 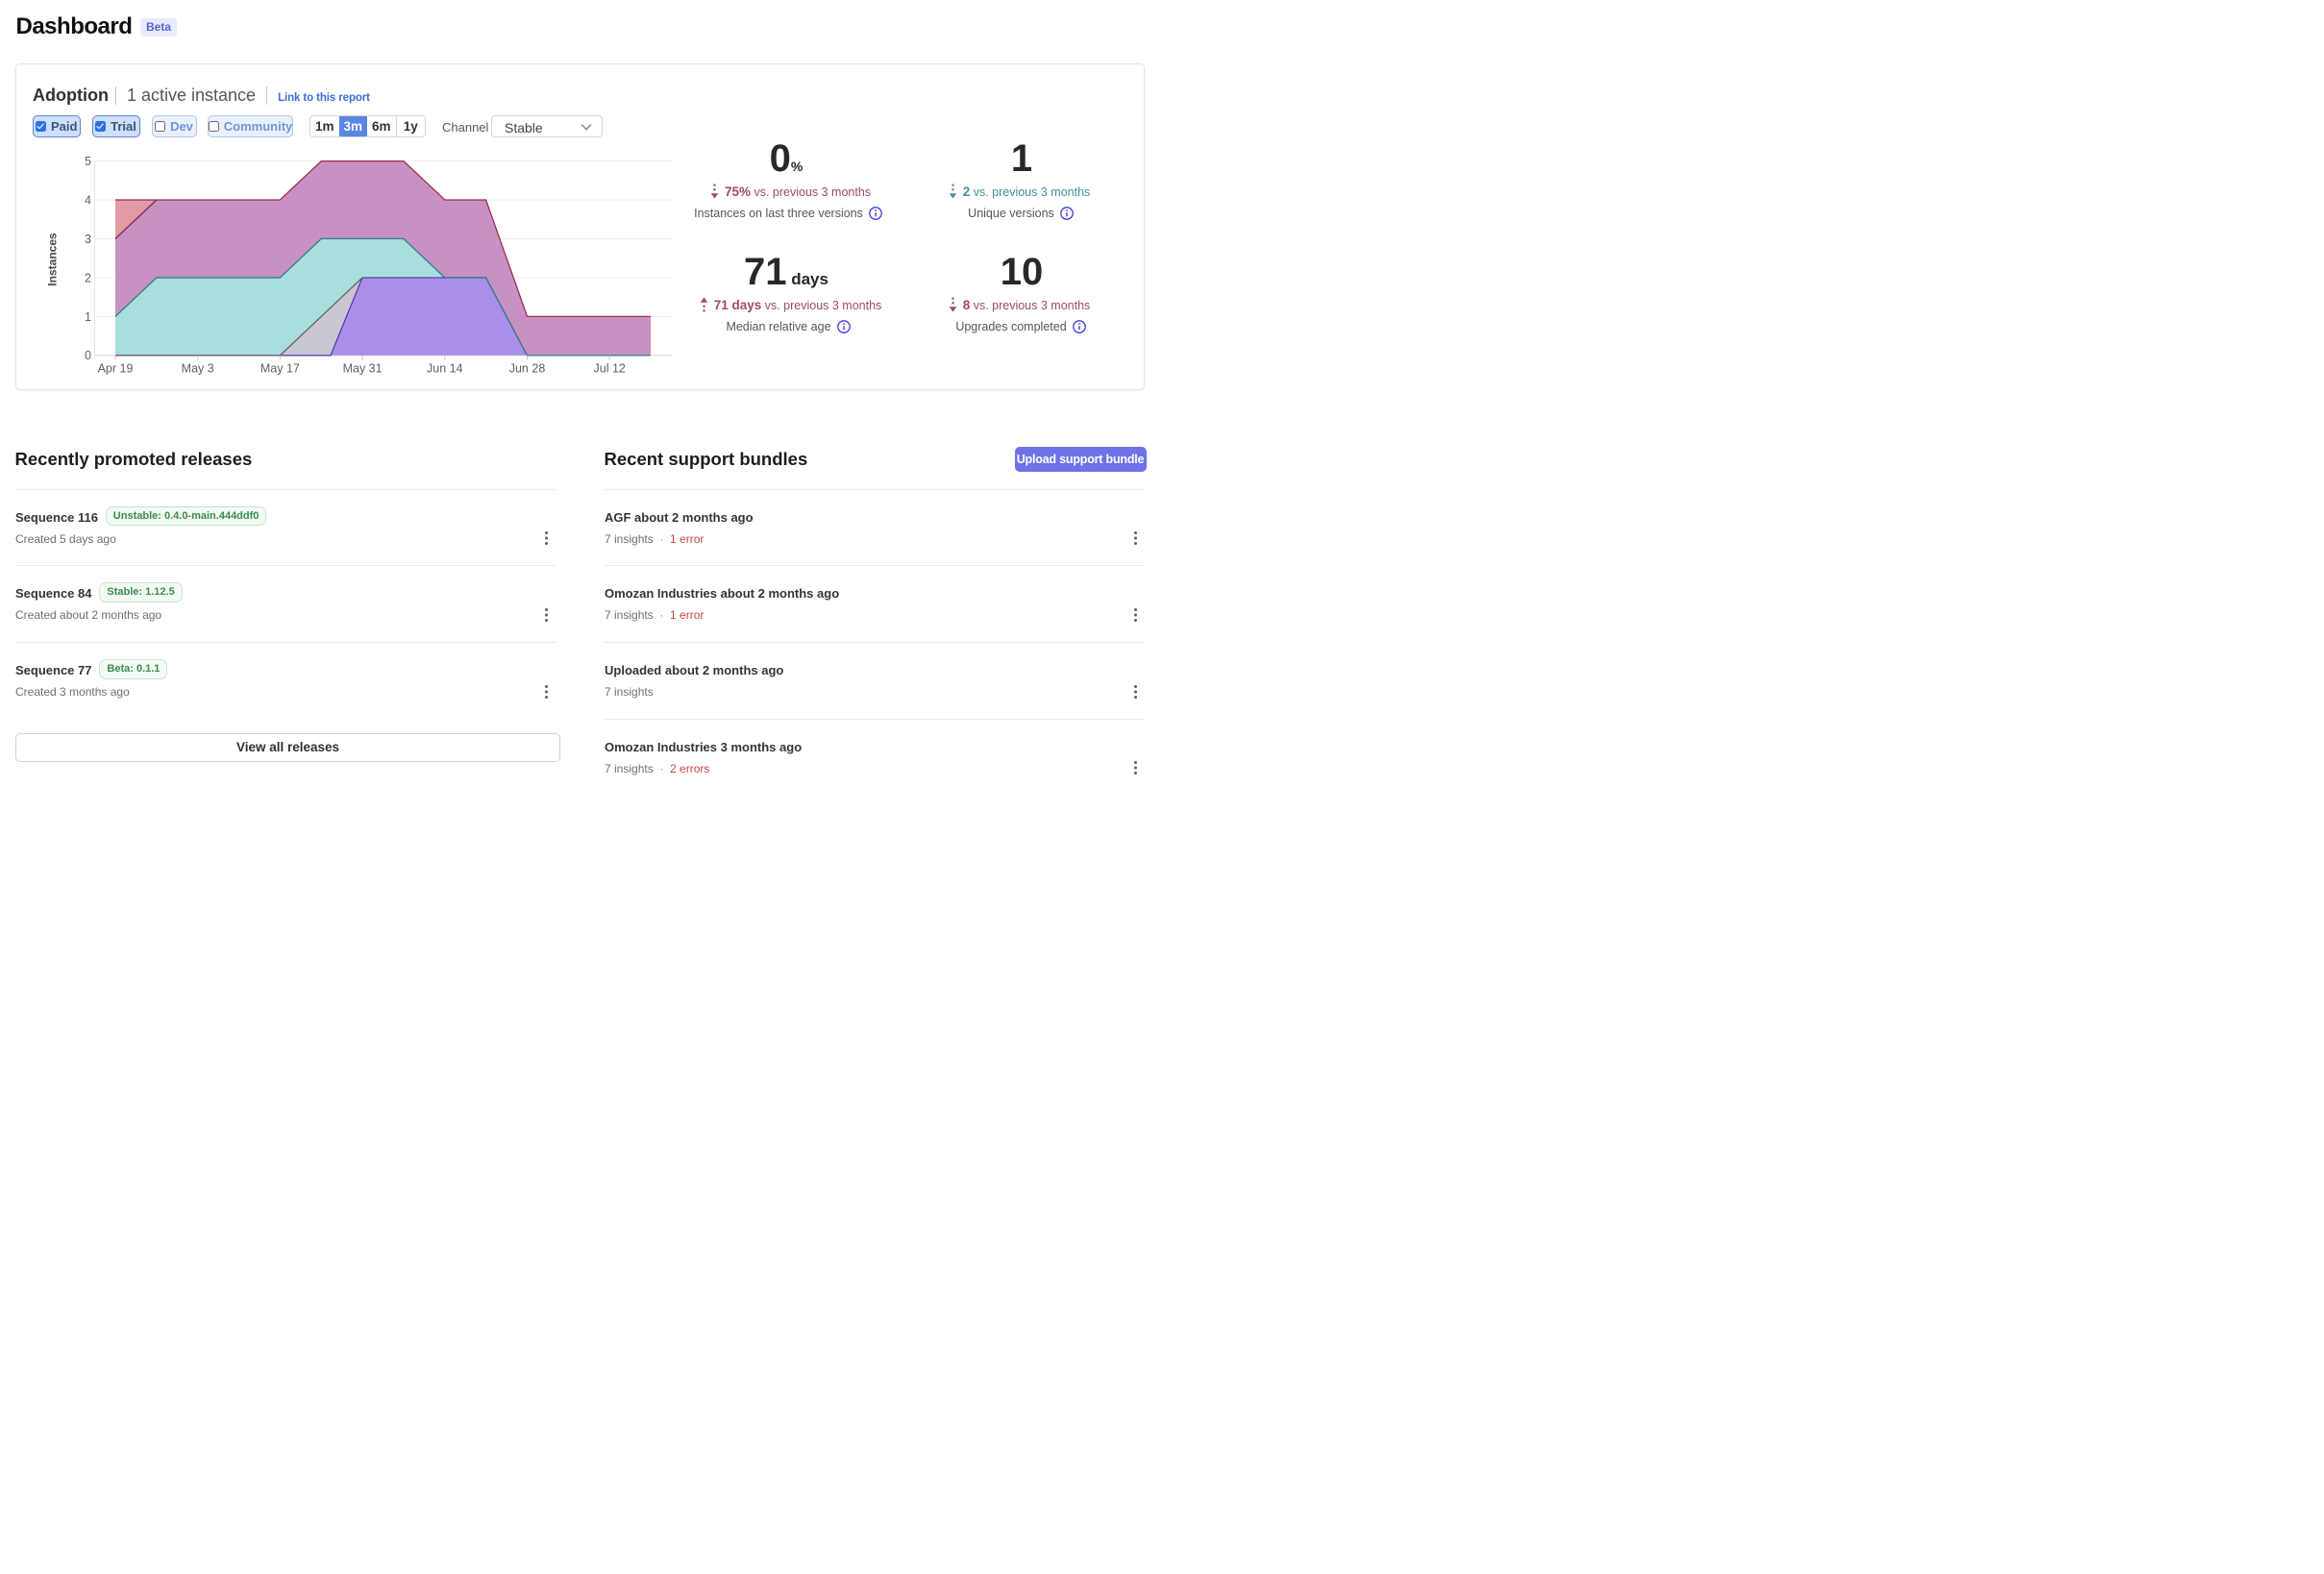 I want to click on svg-text: 5, so click(x=88, y=161).